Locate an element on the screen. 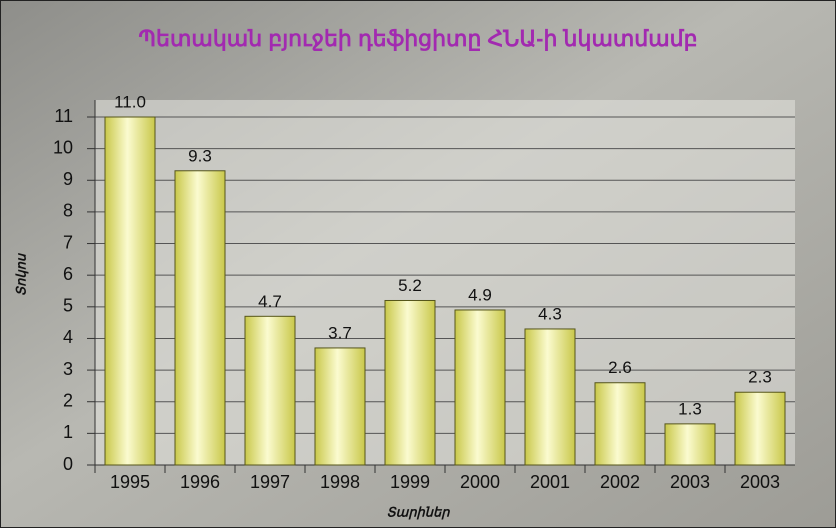 Image resolution: width=836 pixels, height=528 pixels. y-tick-label: 11 is located at coordinates (63, 116).